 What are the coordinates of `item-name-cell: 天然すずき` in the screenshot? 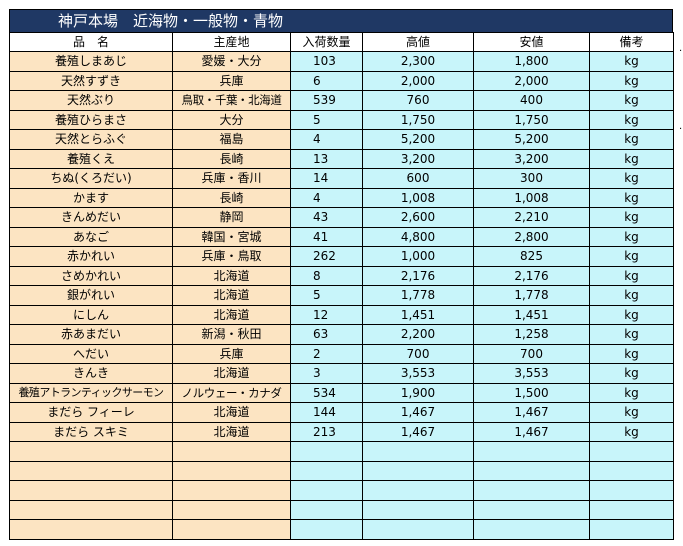 It's located at (91, 80).